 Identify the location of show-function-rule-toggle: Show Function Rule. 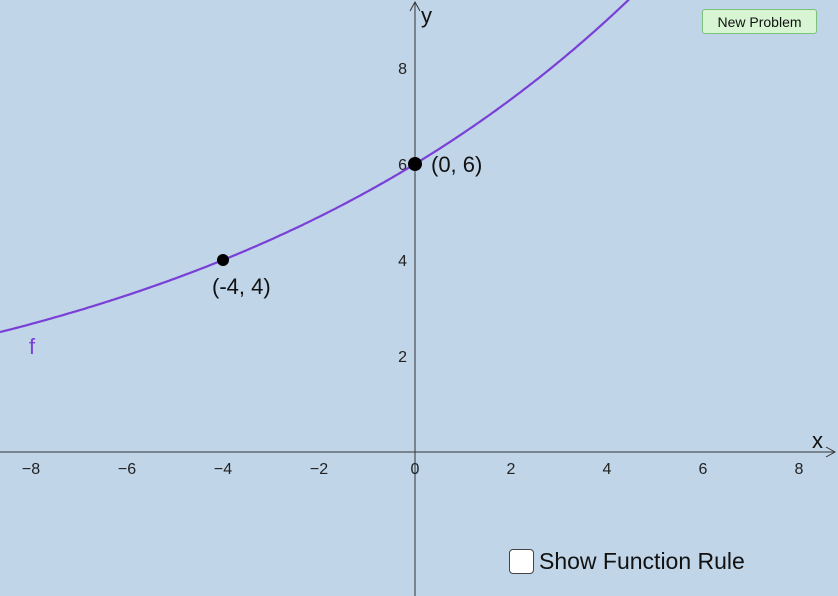
(627, 561).